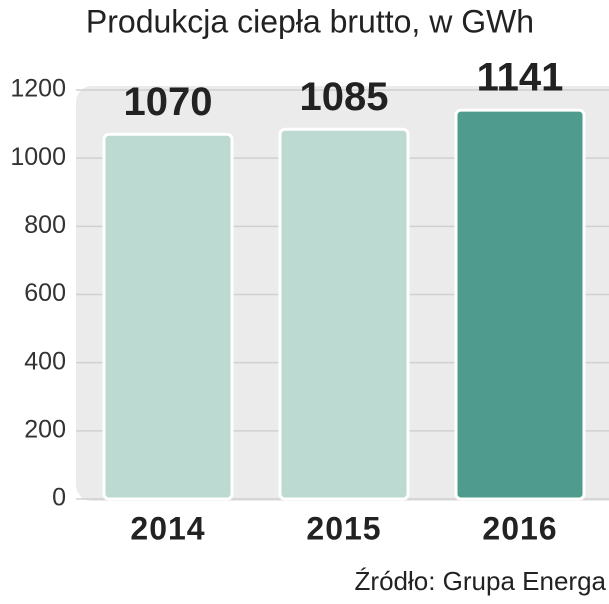 This screenshot has width=609, height=604. Describe the element at coordinates (59, 498) in the screenshot. I see `y-tick-label: 0` at that location.